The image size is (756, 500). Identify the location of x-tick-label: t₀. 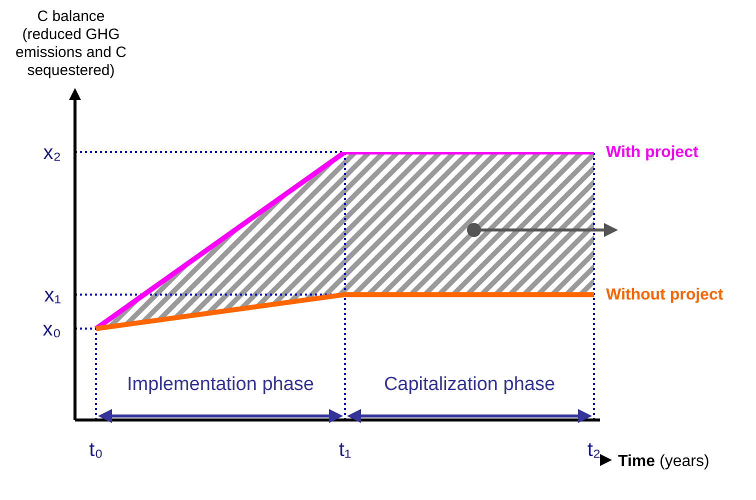
(96, 450).